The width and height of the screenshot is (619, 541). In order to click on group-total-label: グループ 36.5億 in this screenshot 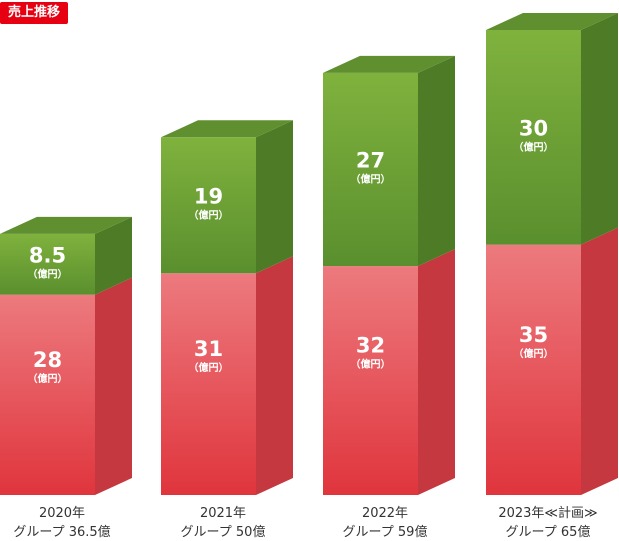, I will do `click(61, 532)`.